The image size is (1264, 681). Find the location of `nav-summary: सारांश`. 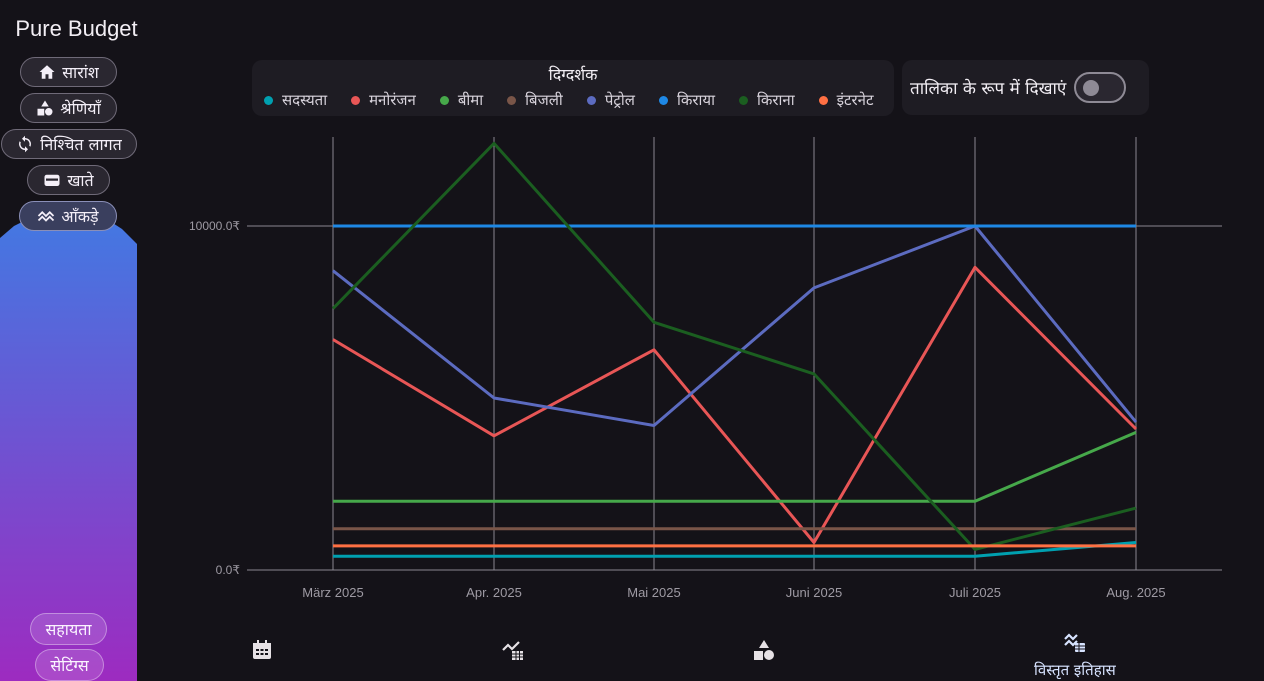

nav-summary: सारांश is located at coordinates (68, 72).